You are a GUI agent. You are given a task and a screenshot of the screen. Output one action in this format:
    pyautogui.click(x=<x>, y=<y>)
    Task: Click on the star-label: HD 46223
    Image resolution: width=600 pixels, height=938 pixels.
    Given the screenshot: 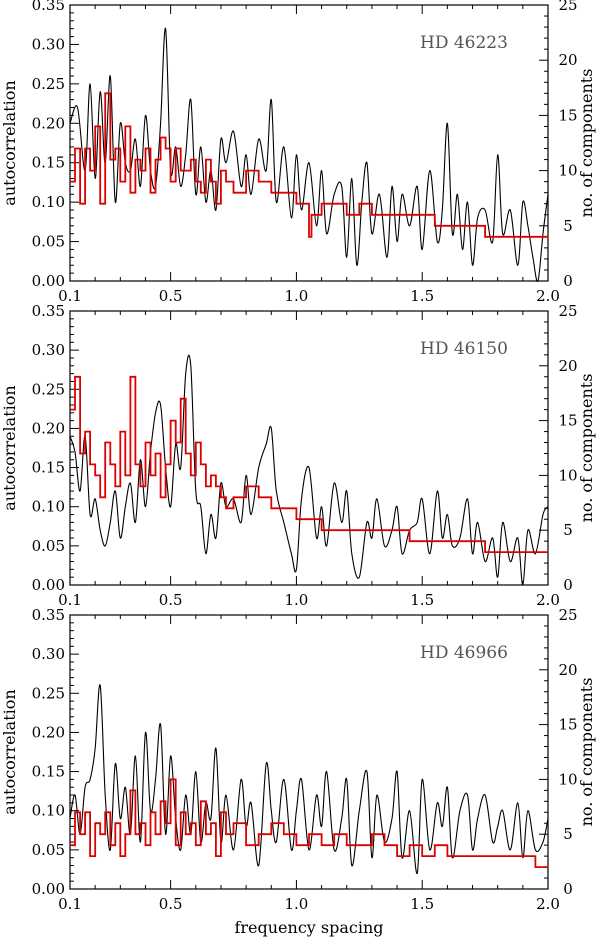 What is the action you would take?
    pyautogui.click(x=464, y=43)
    